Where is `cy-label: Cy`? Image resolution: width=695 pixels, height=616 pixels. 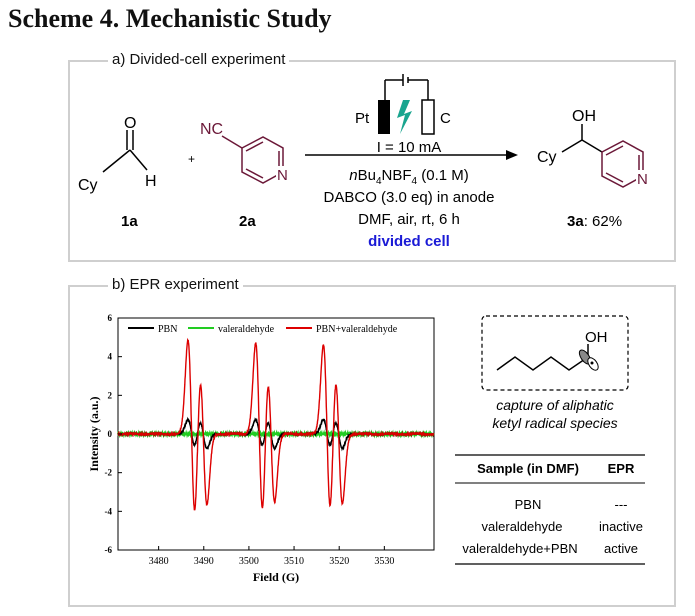 cy-label: Cy is located at coordinates (88, 185).